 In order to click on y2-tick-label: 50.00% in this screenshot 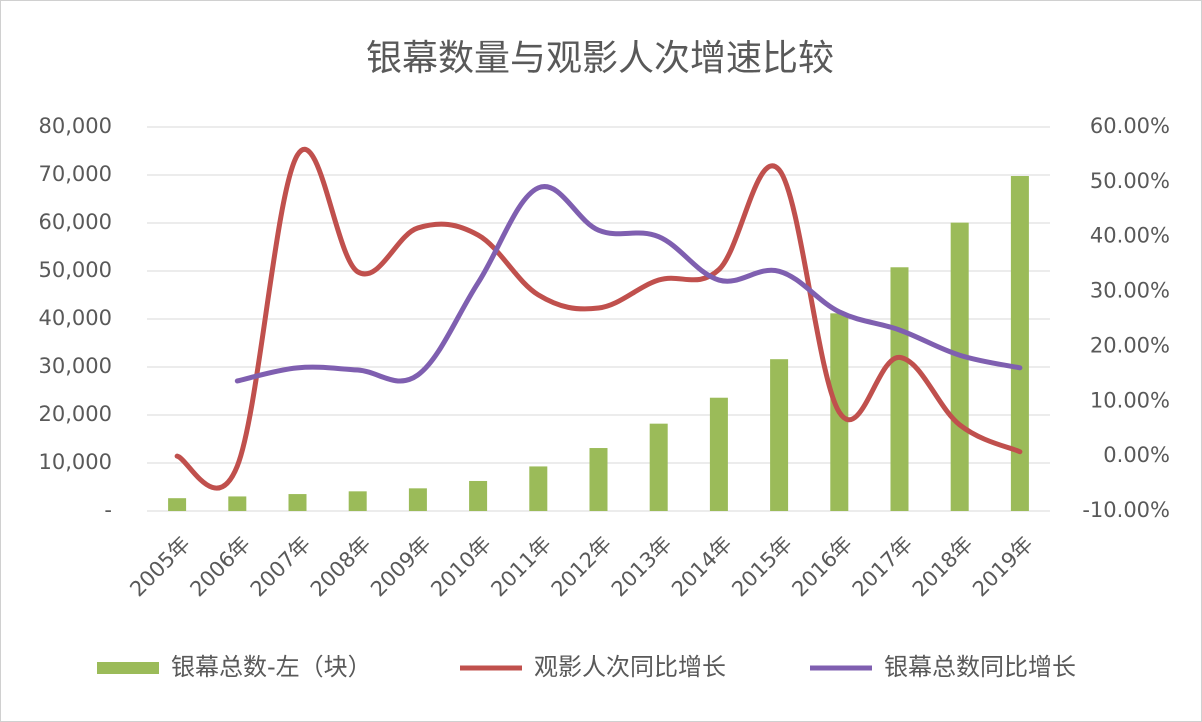, I will do `click(1130, 181)`.